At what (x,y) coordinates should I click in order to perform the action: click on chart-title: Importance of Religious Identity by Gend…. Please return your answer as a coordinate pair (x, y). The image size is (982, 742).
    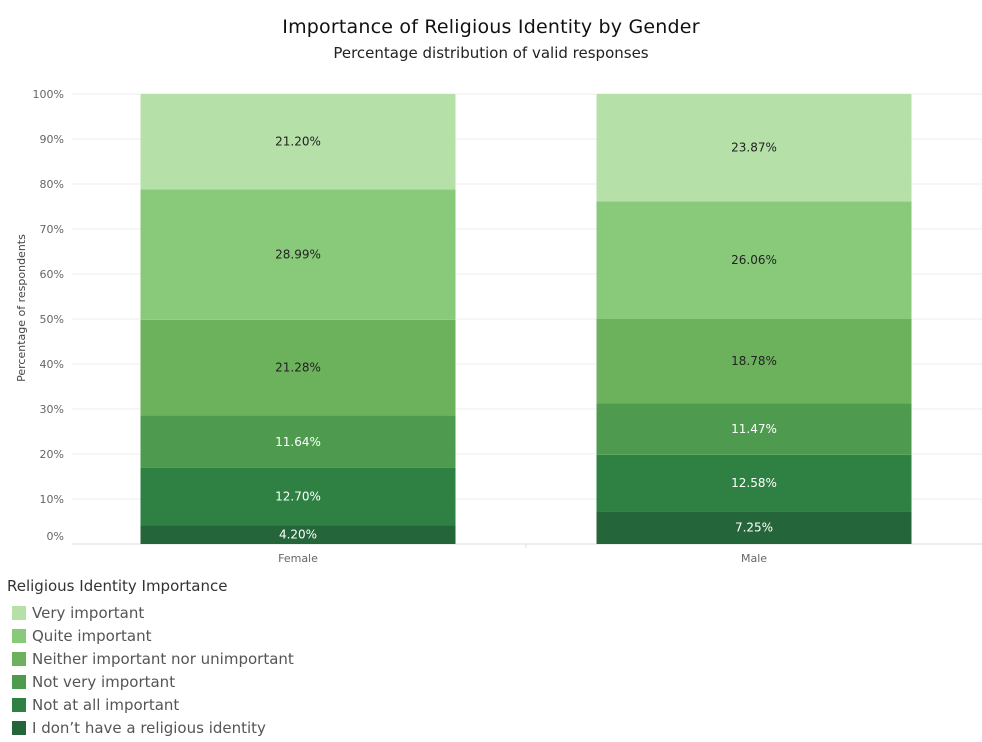
    Looking at the image, I should click on (491, 27).